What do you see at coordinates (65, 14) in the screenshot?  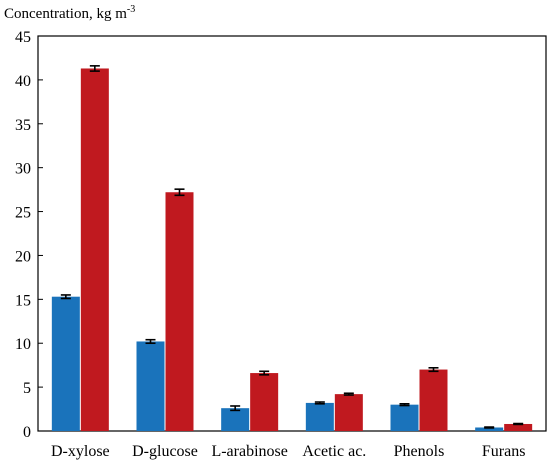 I see `y-axis-label-main: Concentration, kg m` at bounding box center [65, 14].